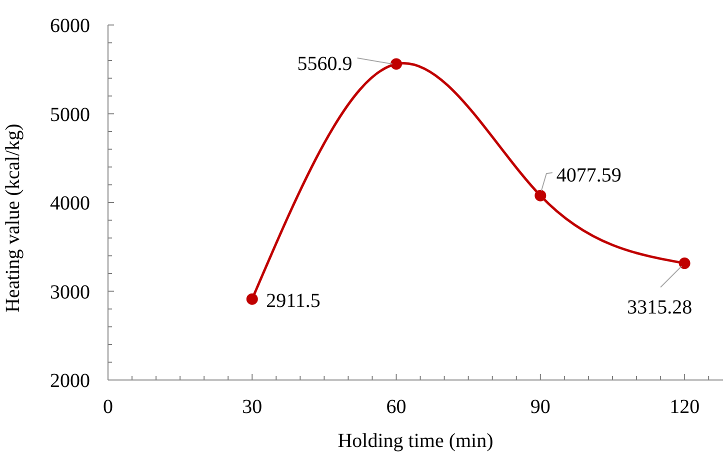  I want to click on y-tick-label: 4000, so click(70, 203).